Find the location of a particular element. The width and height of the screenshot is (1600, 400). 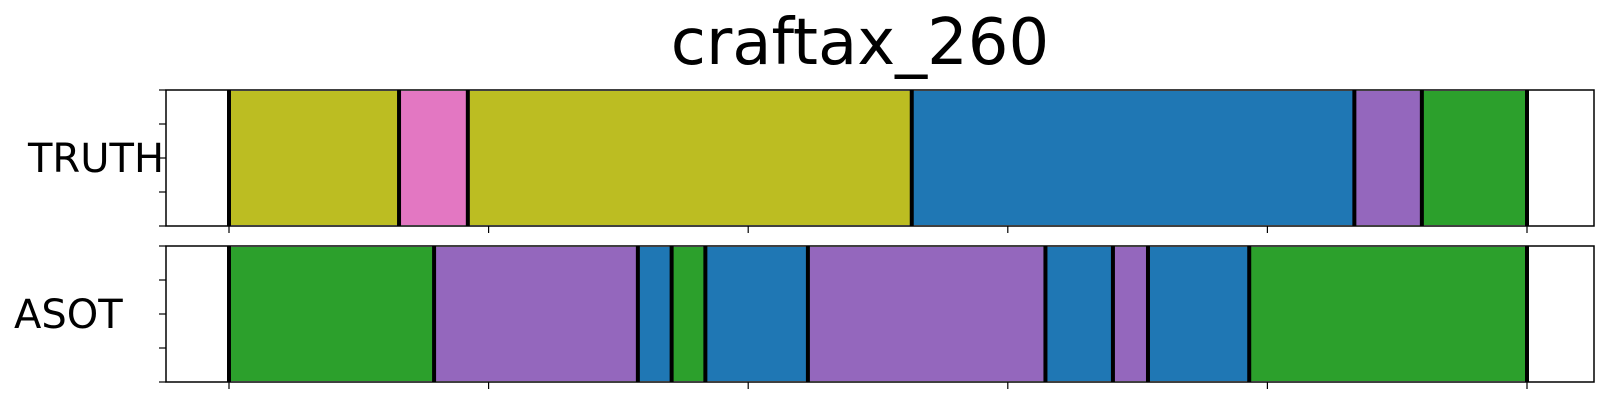

chart-title: craftax_260 is located at coordinates (860, 43).